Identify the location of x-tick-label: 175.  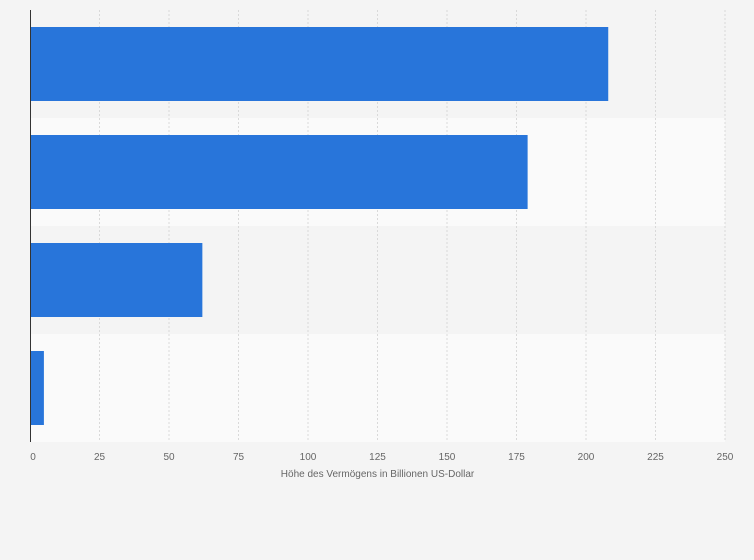
(516, 457).